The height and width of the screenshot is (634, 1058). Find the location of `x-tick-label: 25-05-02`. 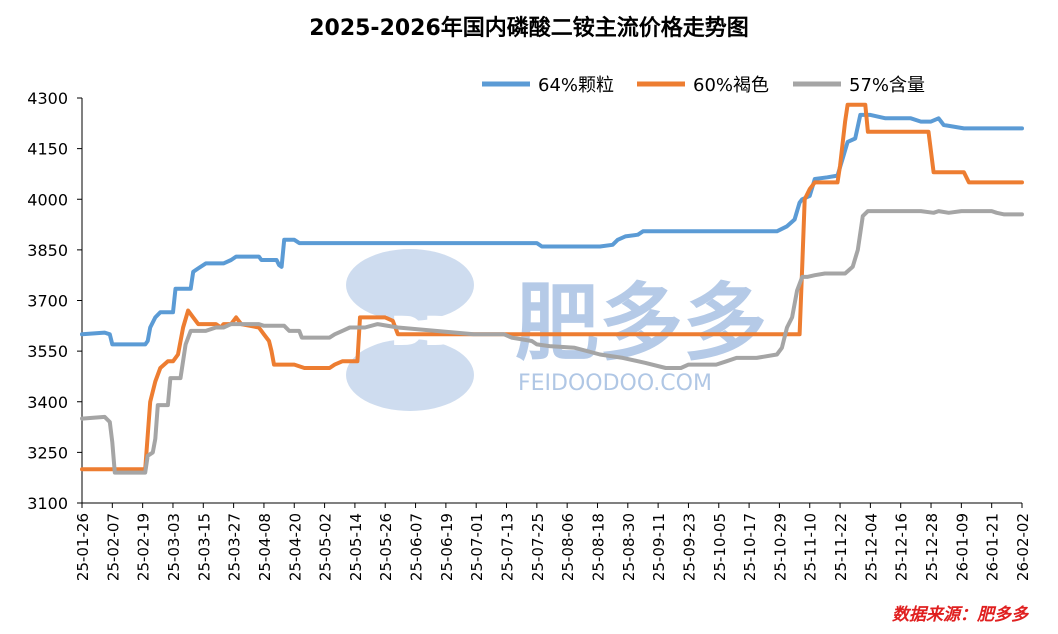

x-tick-label: 25-05-02 is located at coordinates (326, 547).